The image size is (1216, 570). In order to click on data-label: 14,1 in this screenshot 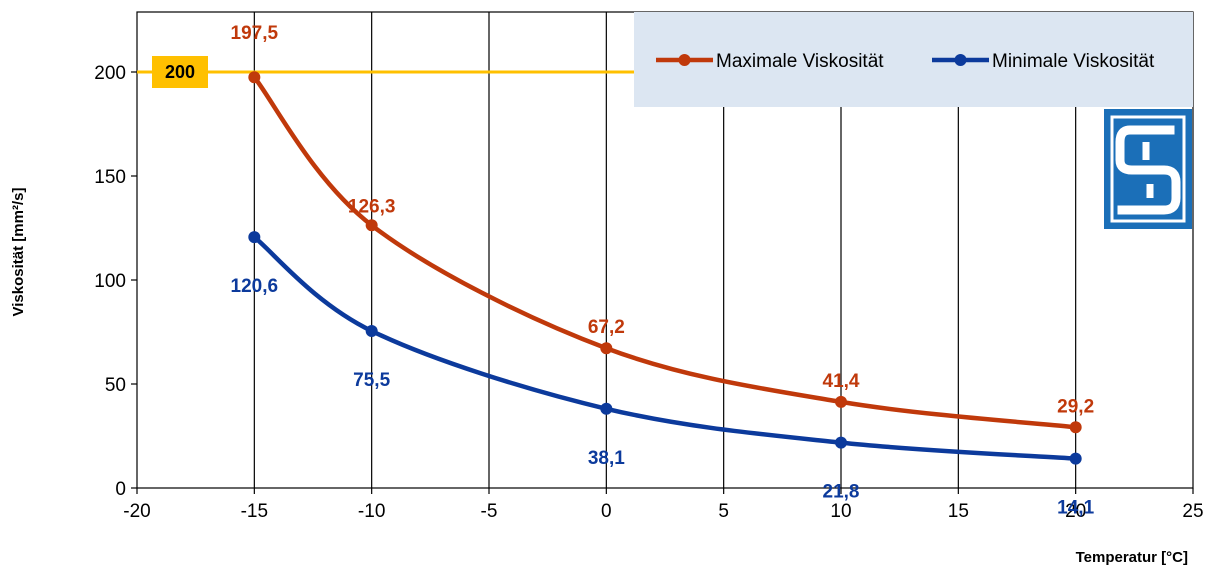, I will do `click(1075, 508)`.